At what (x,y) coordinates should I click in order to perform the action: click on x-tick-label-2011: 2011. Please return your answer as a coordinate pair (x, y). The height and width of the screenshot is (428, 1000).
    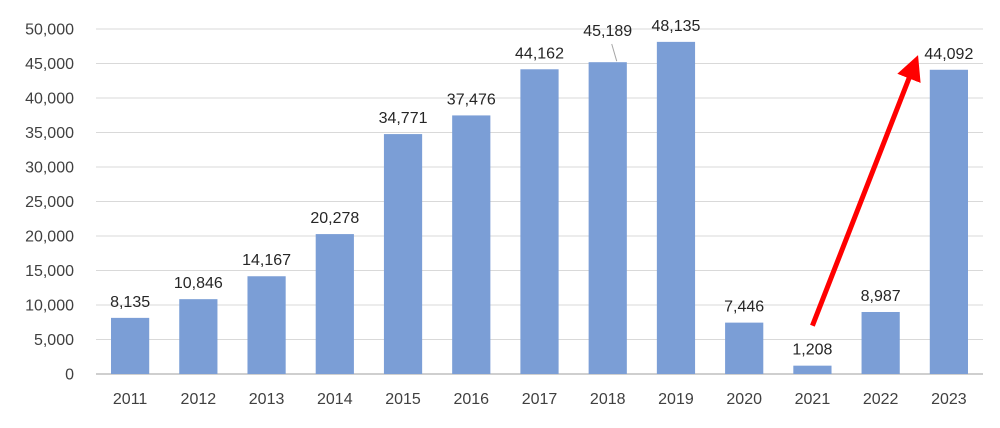
    Looking at the image, I should click on (130, 399).